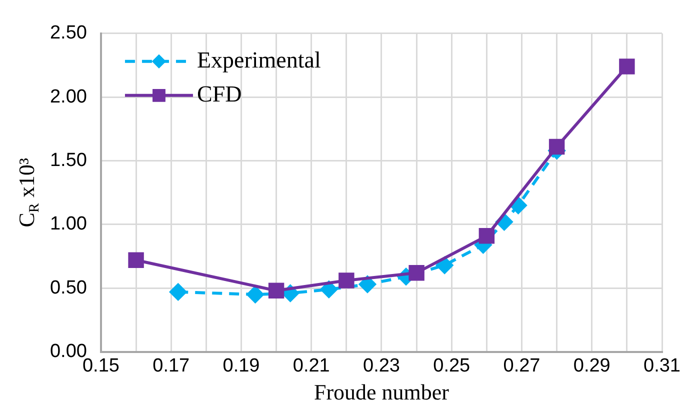 This screenshot has width=696, height=415. What do you see at coordinates (68, 160) in the screenshot?
I see `y-tick-label: 1.50` at bounding box center [68, 160].